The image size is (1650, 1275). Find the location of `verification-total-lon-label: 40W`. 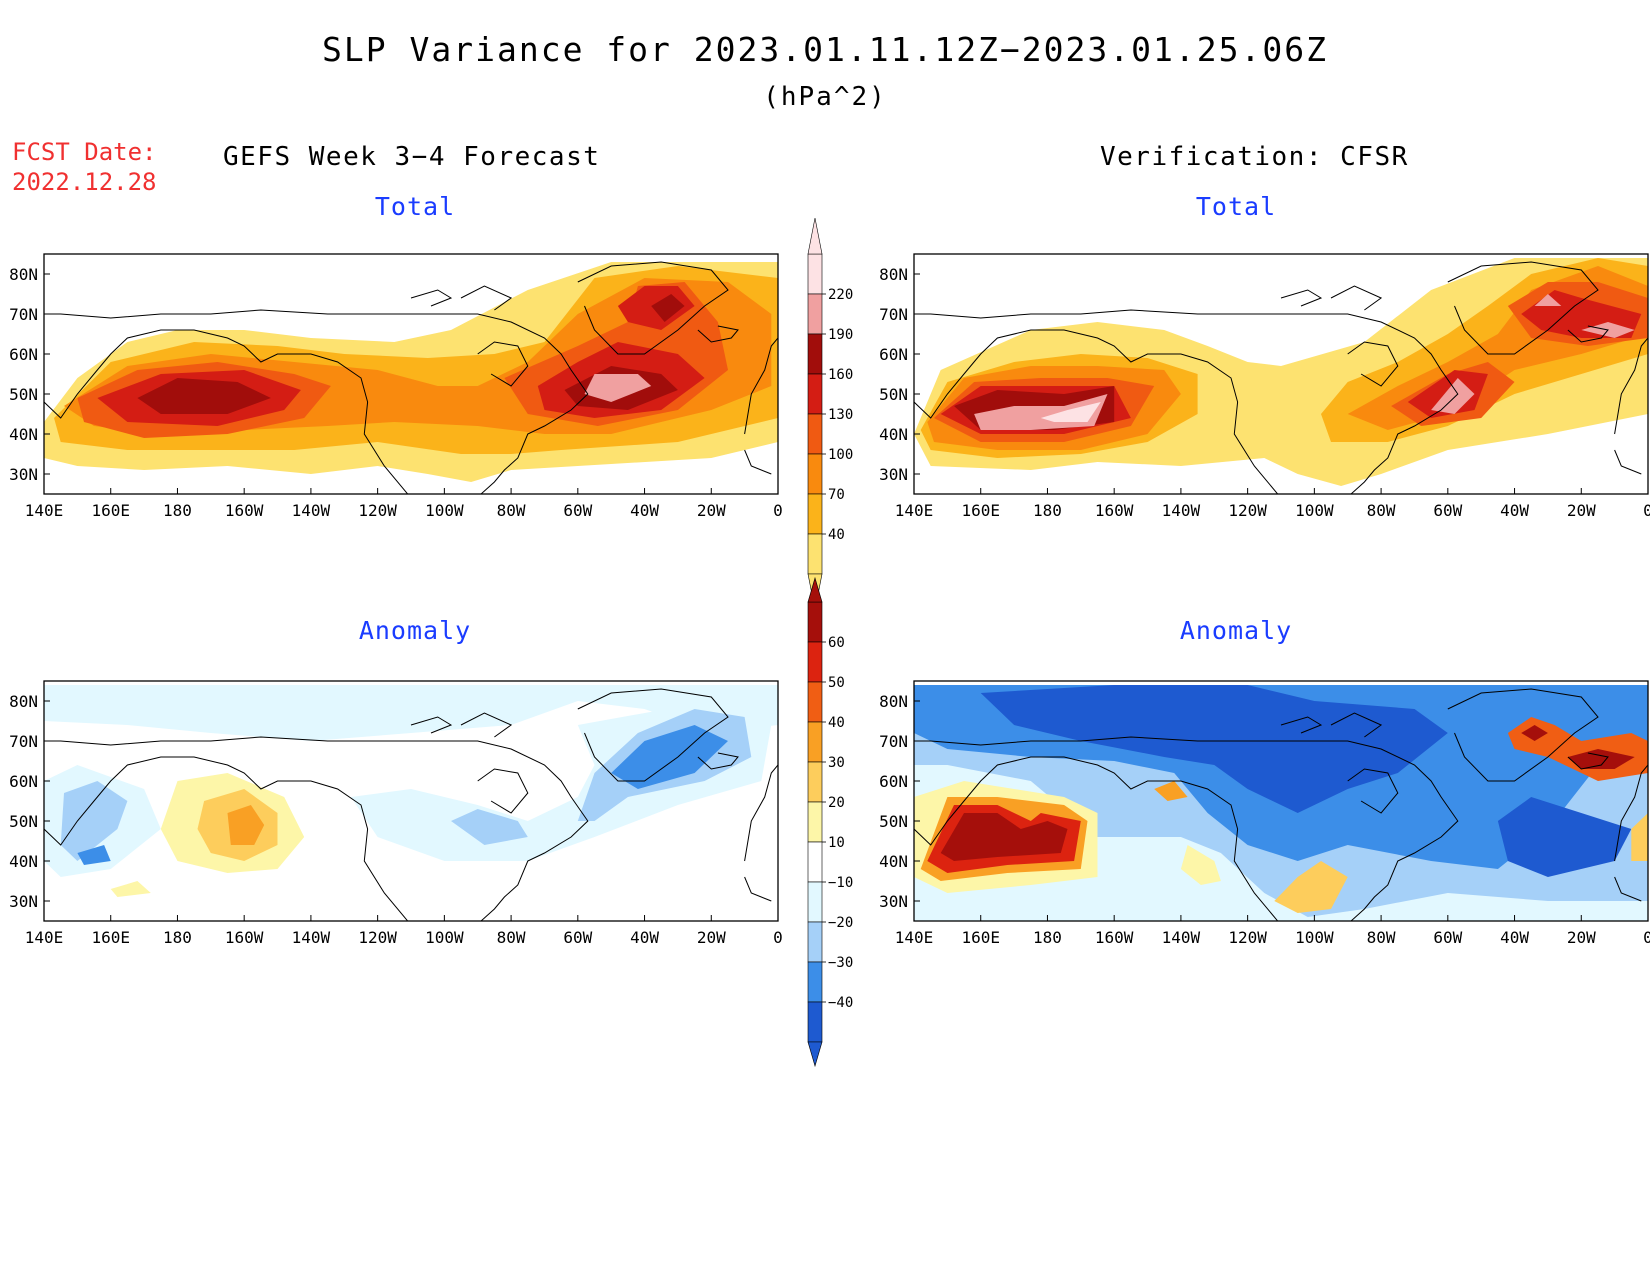

verification-total-lon-label: 40W is located at coordinates (1514, 510).